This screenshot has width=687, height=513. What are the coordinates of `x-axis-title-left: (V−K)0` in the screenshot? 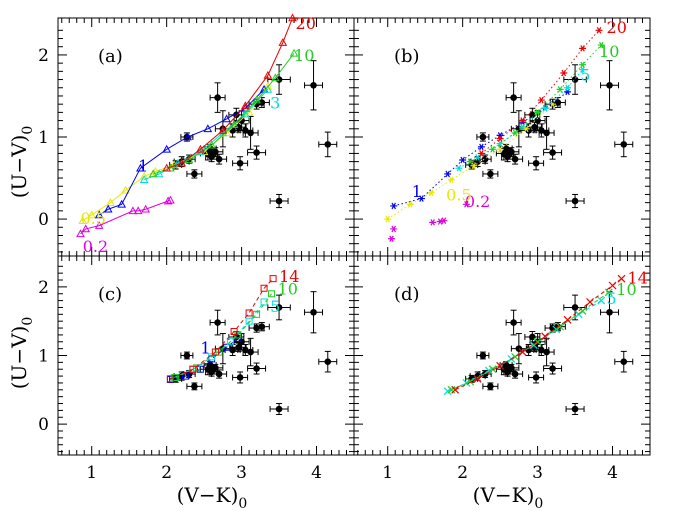 It's located at (212, 497).